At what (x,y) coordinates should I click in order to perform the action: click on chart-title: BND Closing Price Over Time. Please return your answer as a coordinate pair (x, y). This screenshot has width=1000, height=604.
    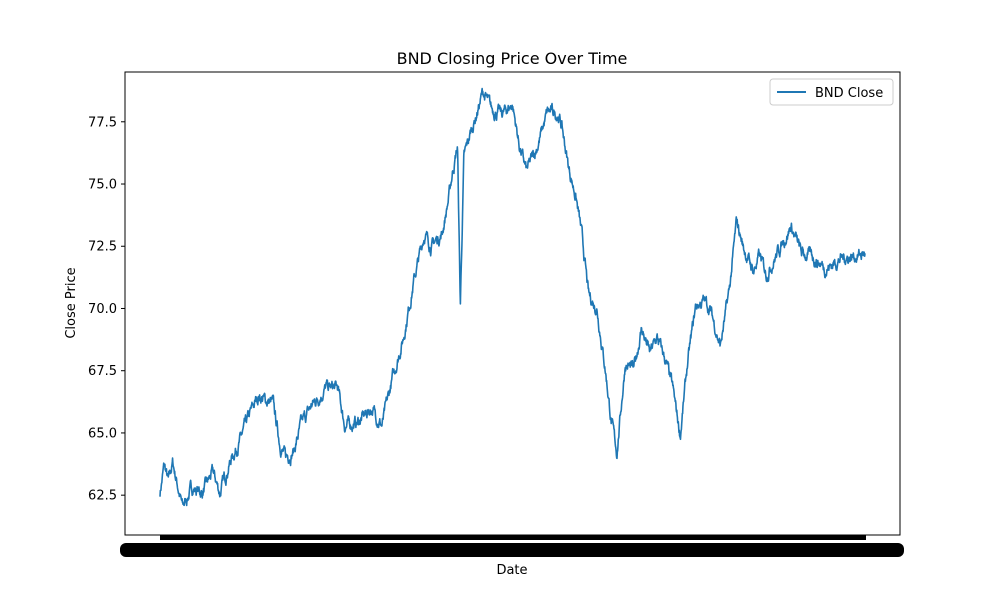
    Looking at the image, I should click on (512, 58).